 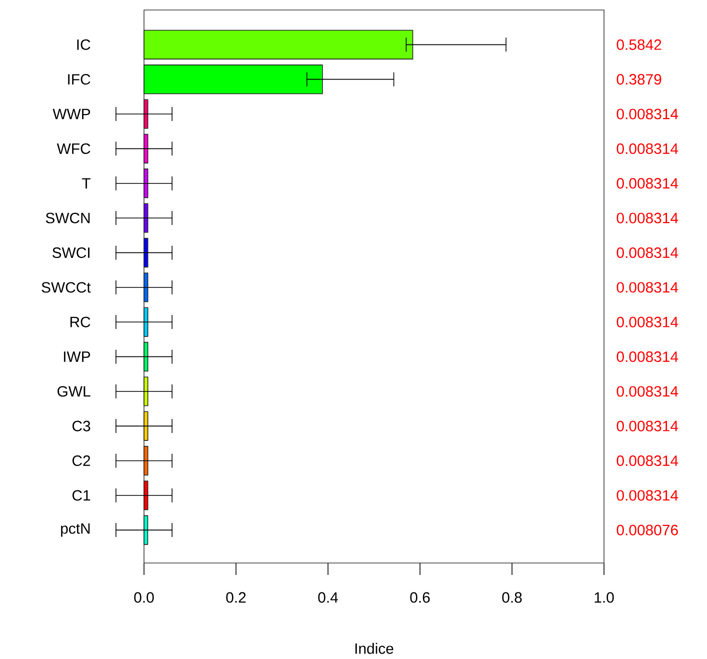 What do you see at coordinates (71, 114) in the screenshot?
I see `y-tick-label: WWP` at bounding box center [71, 114].